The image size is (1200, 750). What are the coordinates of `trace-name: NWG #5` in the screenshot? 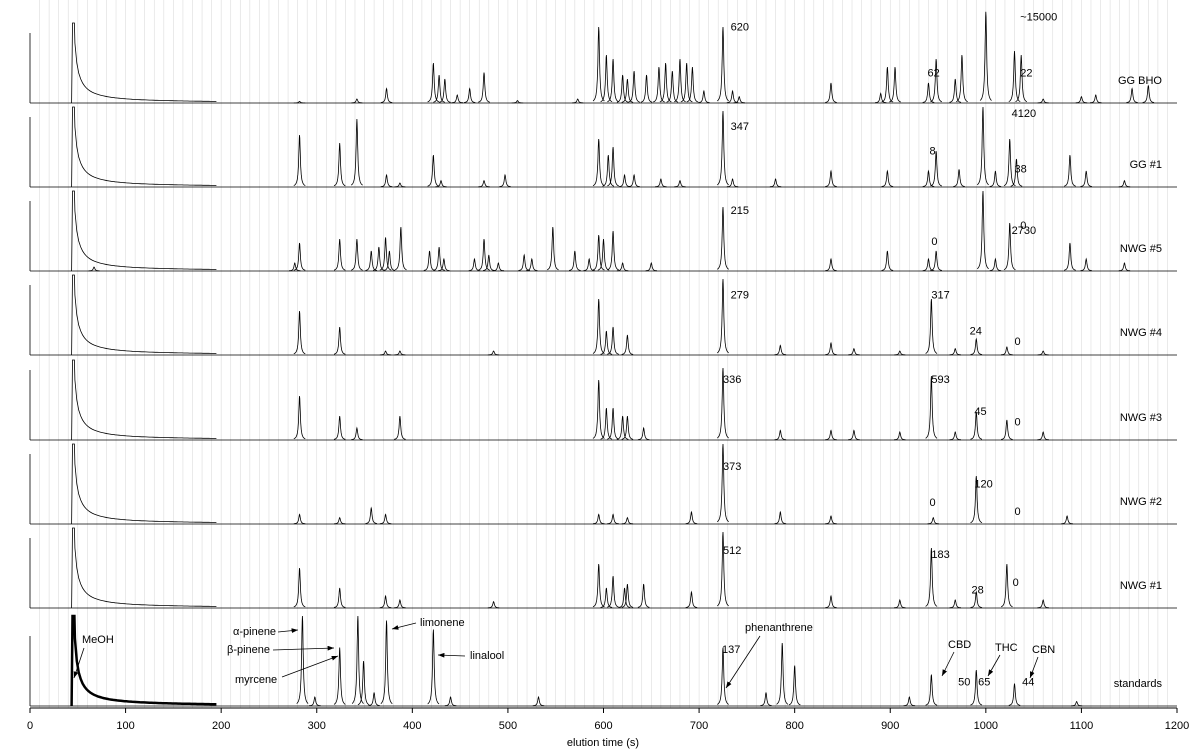 It's located at (1141, 249).